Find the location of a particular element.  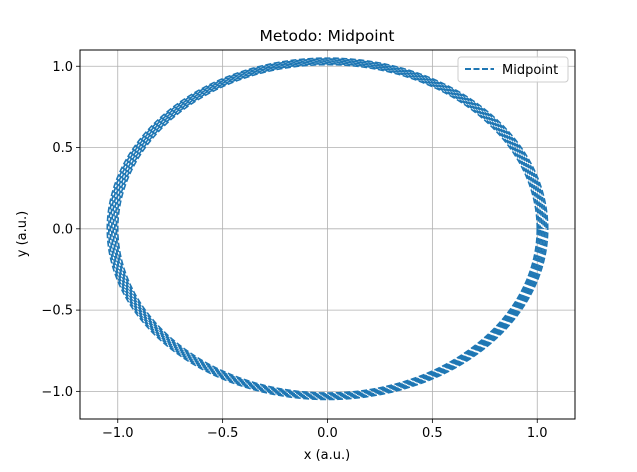

legend-box is located at coordinates (513, 69).